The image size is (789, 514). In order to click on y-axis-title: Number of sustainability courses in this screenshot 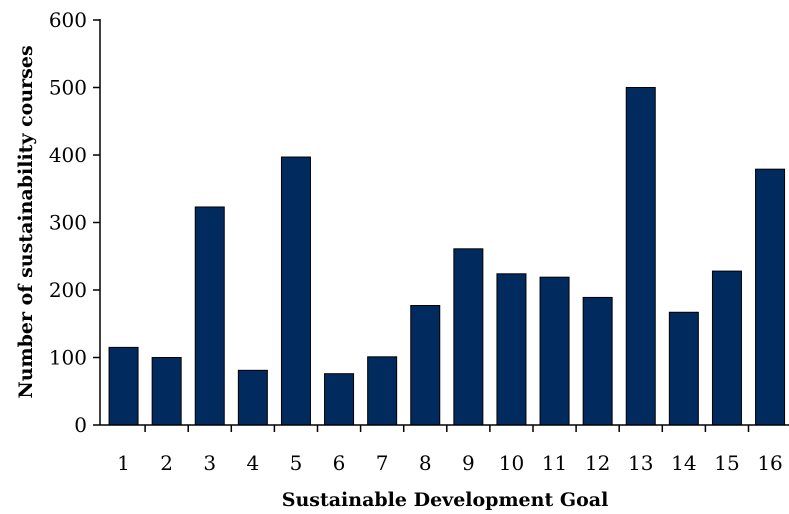, I will do `click(26, 221)`.